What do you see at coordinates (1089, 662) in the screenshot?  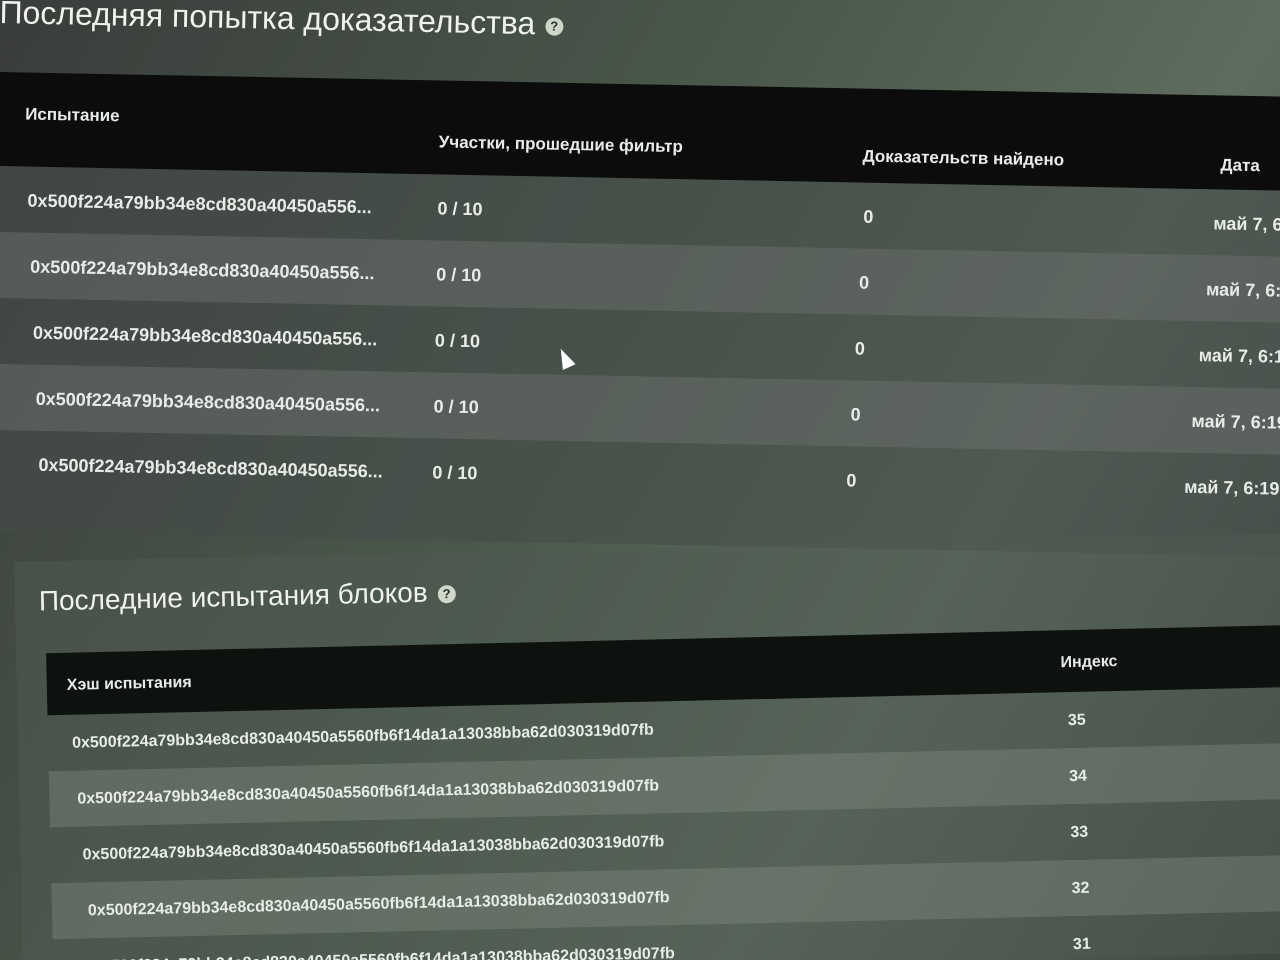 I see `column-index: Индекс` at bounding box center [1089, 662].